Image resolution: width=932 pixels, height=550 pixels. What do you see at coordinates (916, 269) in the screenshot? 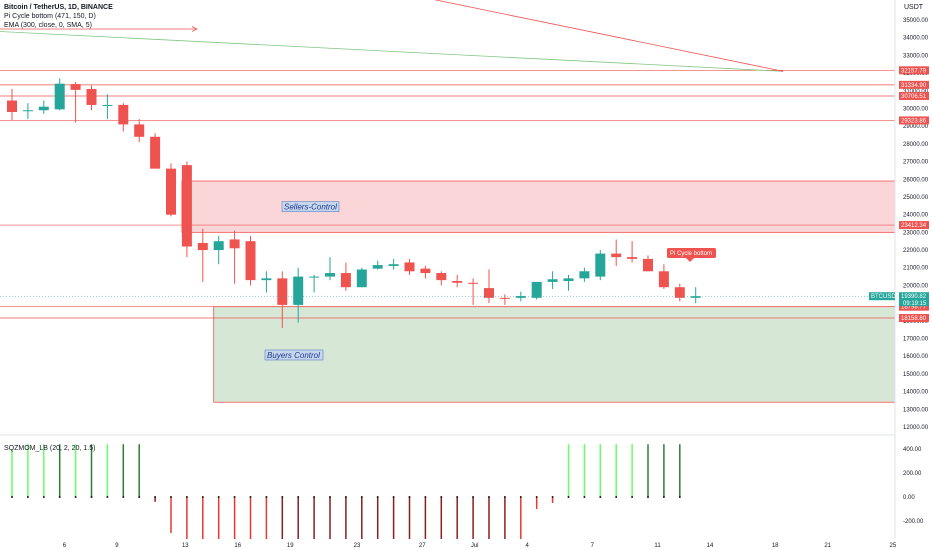
I see `price-tick-label: 21000.00` at bounding box center [916, 269].